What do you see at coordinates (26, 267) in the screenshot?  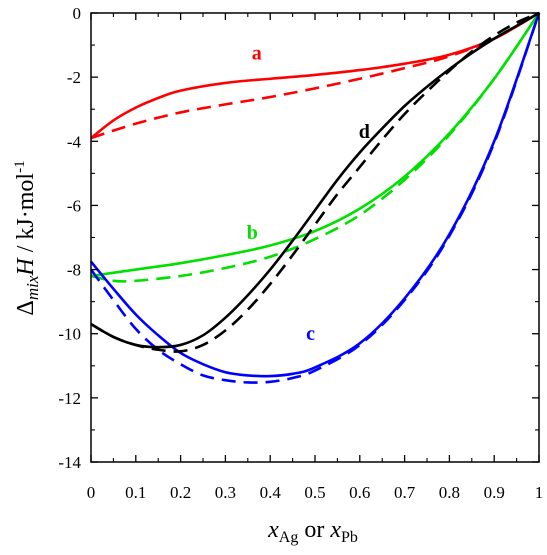 I see `y-axis-title-h: H` at bounding box center [26, 267].